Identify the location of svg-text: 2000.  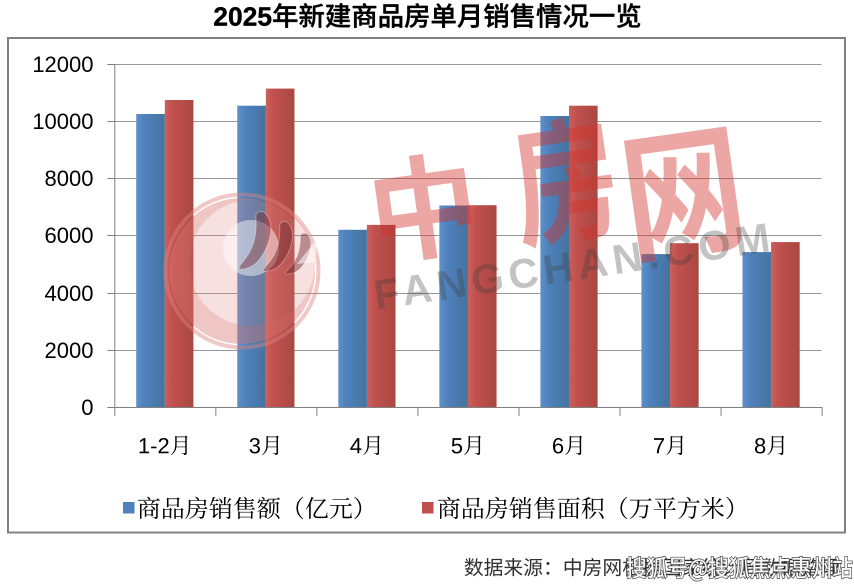
(69, 350).